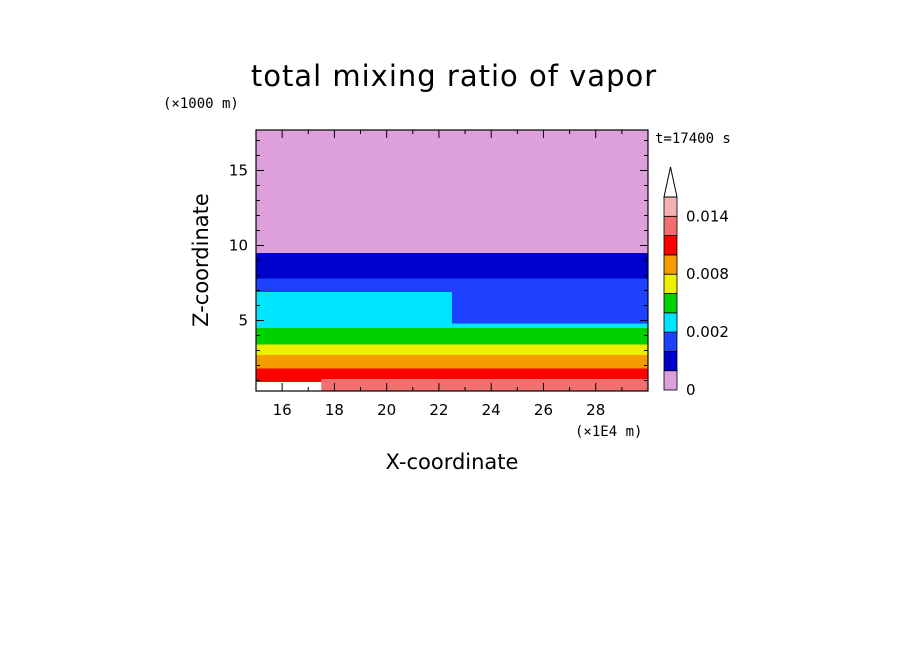 This screenshot has height=654, width=904. What do you see at coordinates (243, 321) in the screenshot?
I see `y-tick-label: 5` at bounding box center [243, 321].